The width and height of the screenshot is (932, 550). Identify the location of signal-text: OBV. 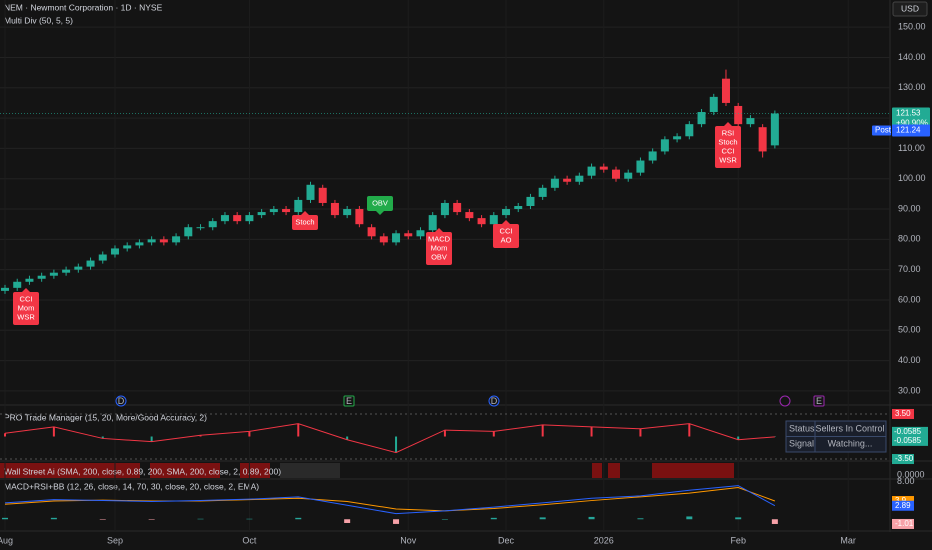
(380, 202).